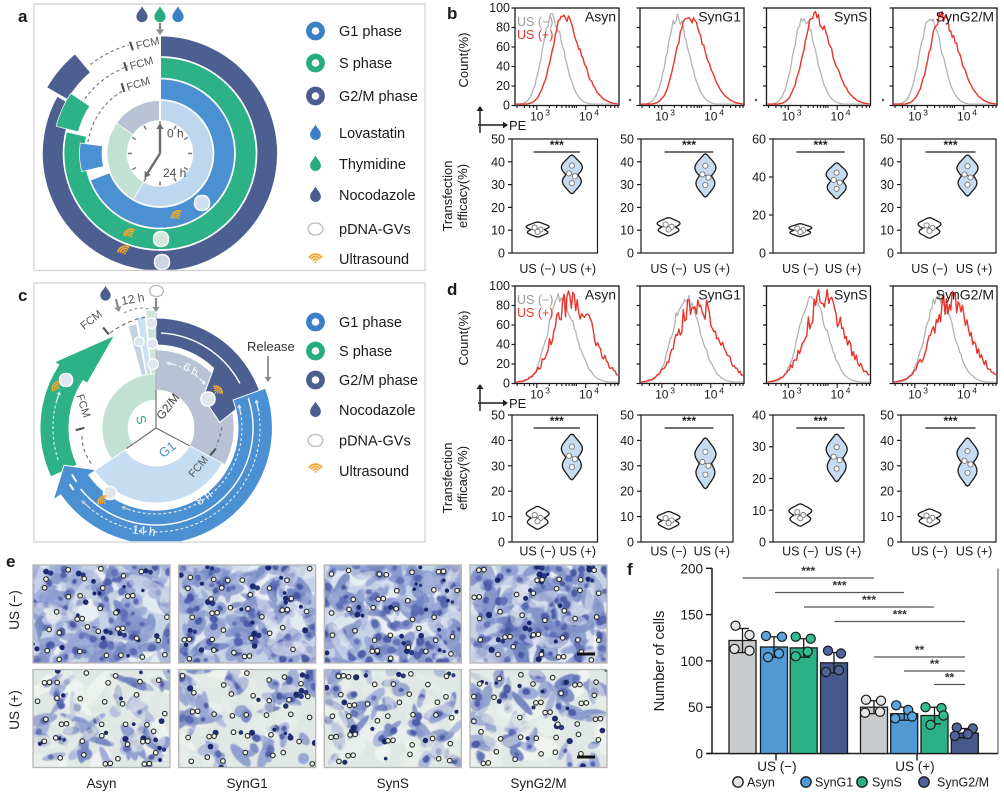  What do you see at coordinates (370, 323) in the screenshot?
I see `svg-text: G1 phase` at bounding box center [370, 323].